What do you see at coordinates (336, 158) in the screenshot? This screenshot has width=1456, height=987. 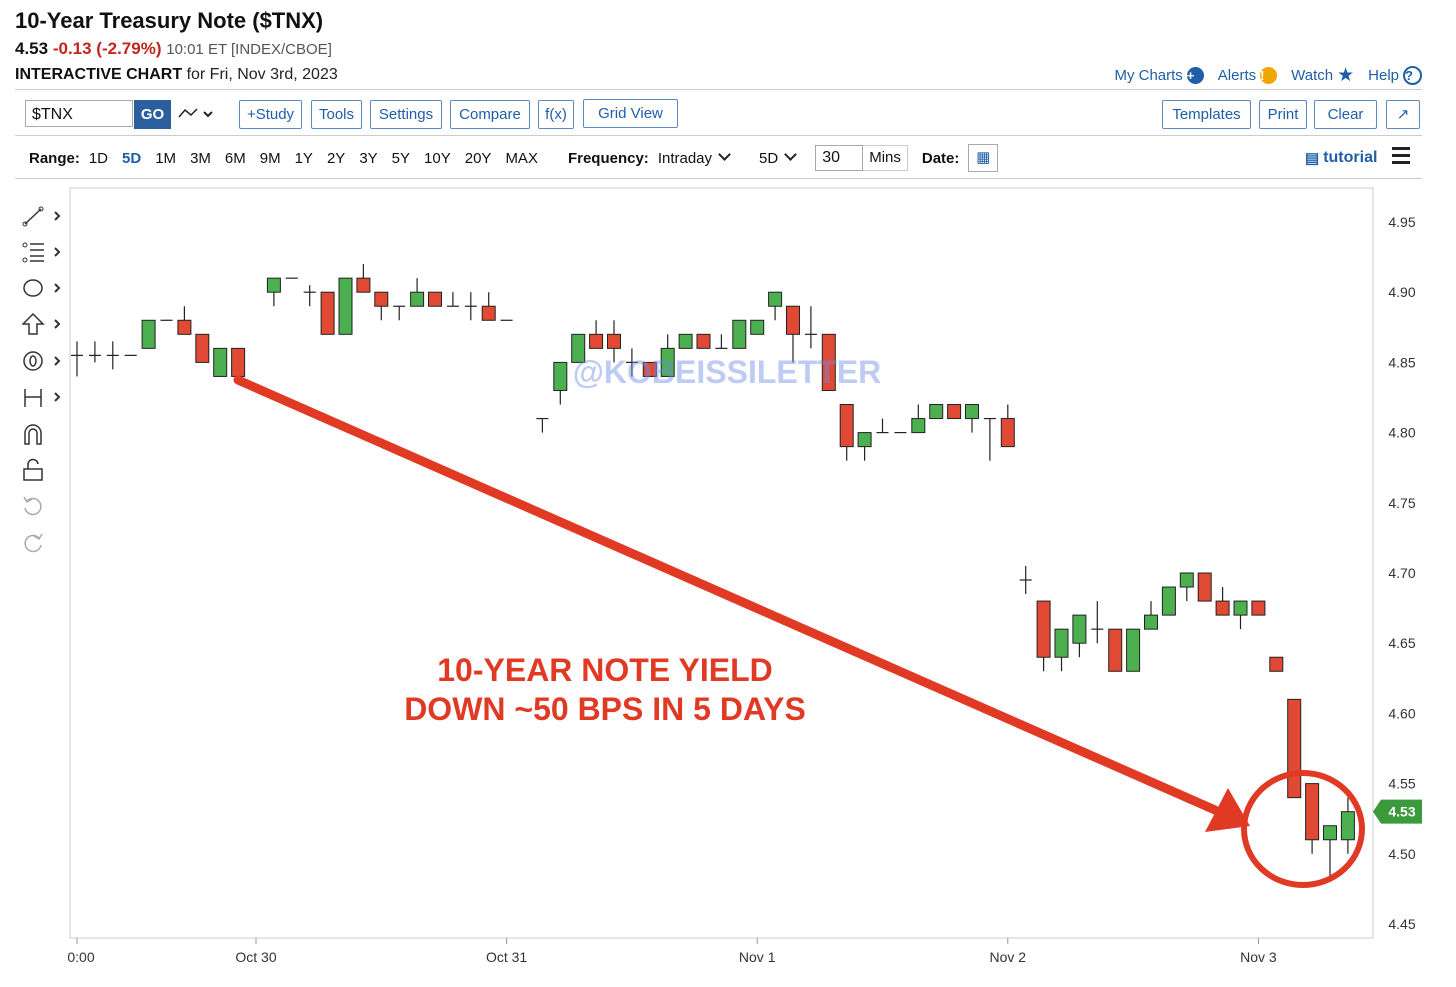 I see `range-option-2y: 2Y` at bounding box center [336, 158].